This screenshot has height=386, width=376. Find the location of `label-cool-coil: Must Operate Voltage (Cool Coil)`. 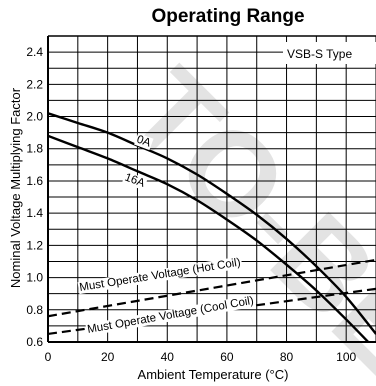

label-cool-coil: Must Operate Voltage (Cool Coil) is located at coordinates (170, 315).